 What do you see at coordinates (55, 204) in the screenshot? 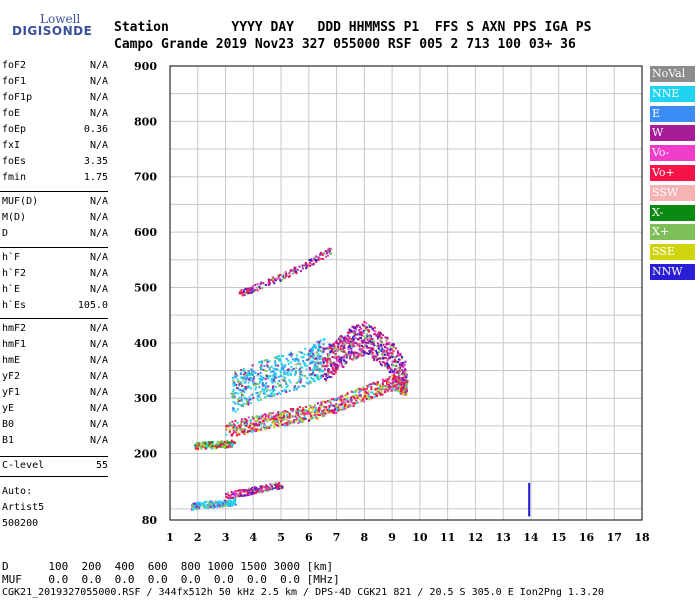
I see `param-row-mufd: MUF(D) N/A` at bounding box center [55, 204].